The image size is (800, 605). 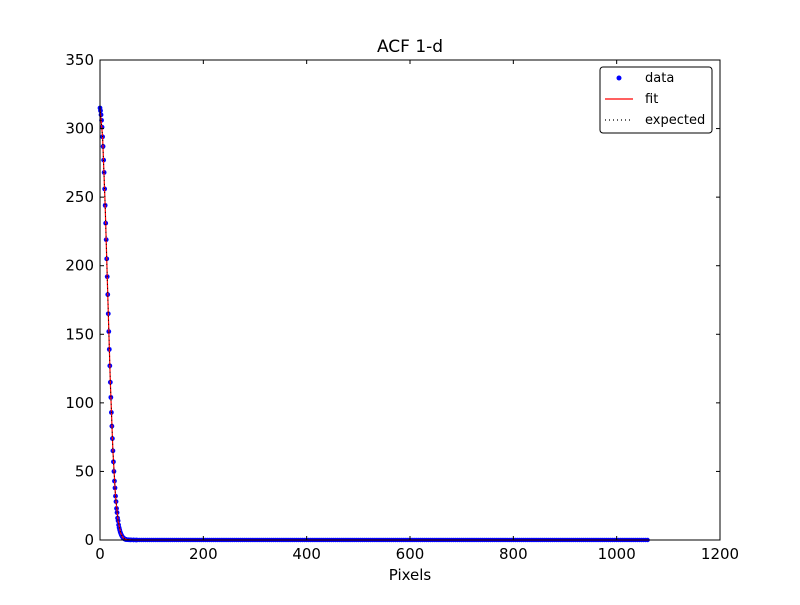 What do you see at coordinates (720, 554) in the screenshot?
I see `x-tick-label: 1200` at bounding box center [720, 554].